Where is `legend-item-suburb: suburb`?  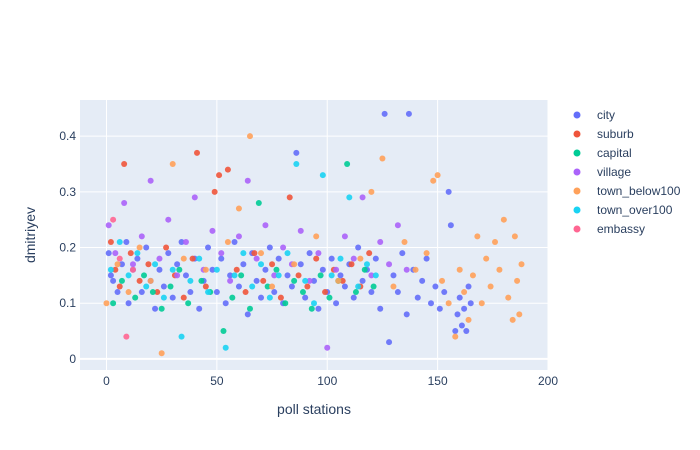
legend-item-suburb: suburb is located at coordinates (604, 134).